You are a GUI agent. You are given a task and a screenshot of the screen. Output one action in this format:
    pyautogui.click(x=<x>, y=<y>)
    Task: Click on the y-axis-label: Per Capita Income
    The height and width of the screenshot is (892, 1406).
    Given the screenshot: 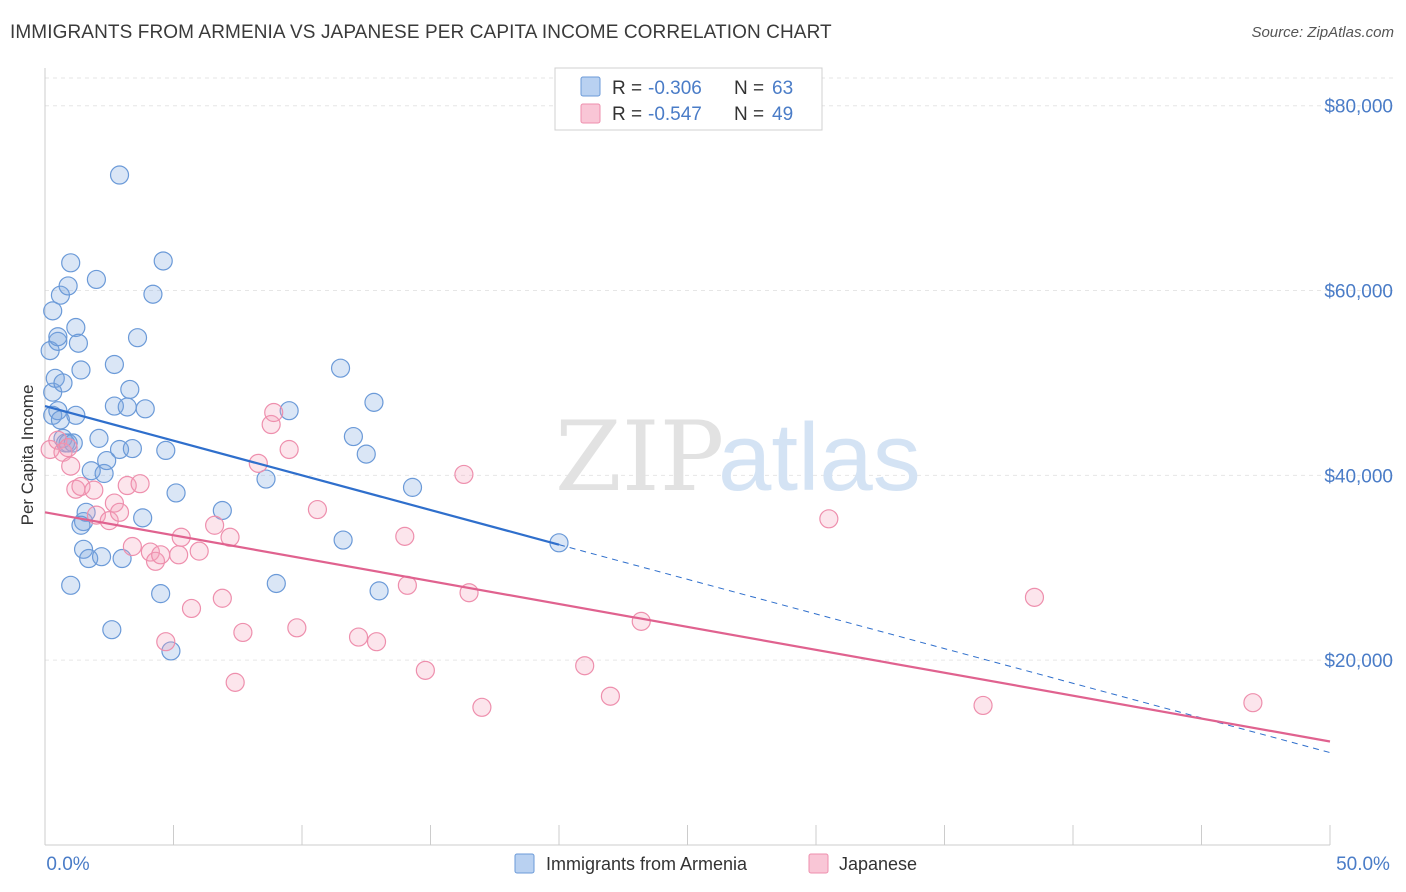 What is the action you would take?
    pyautogui.click(x=27, y=455)
    